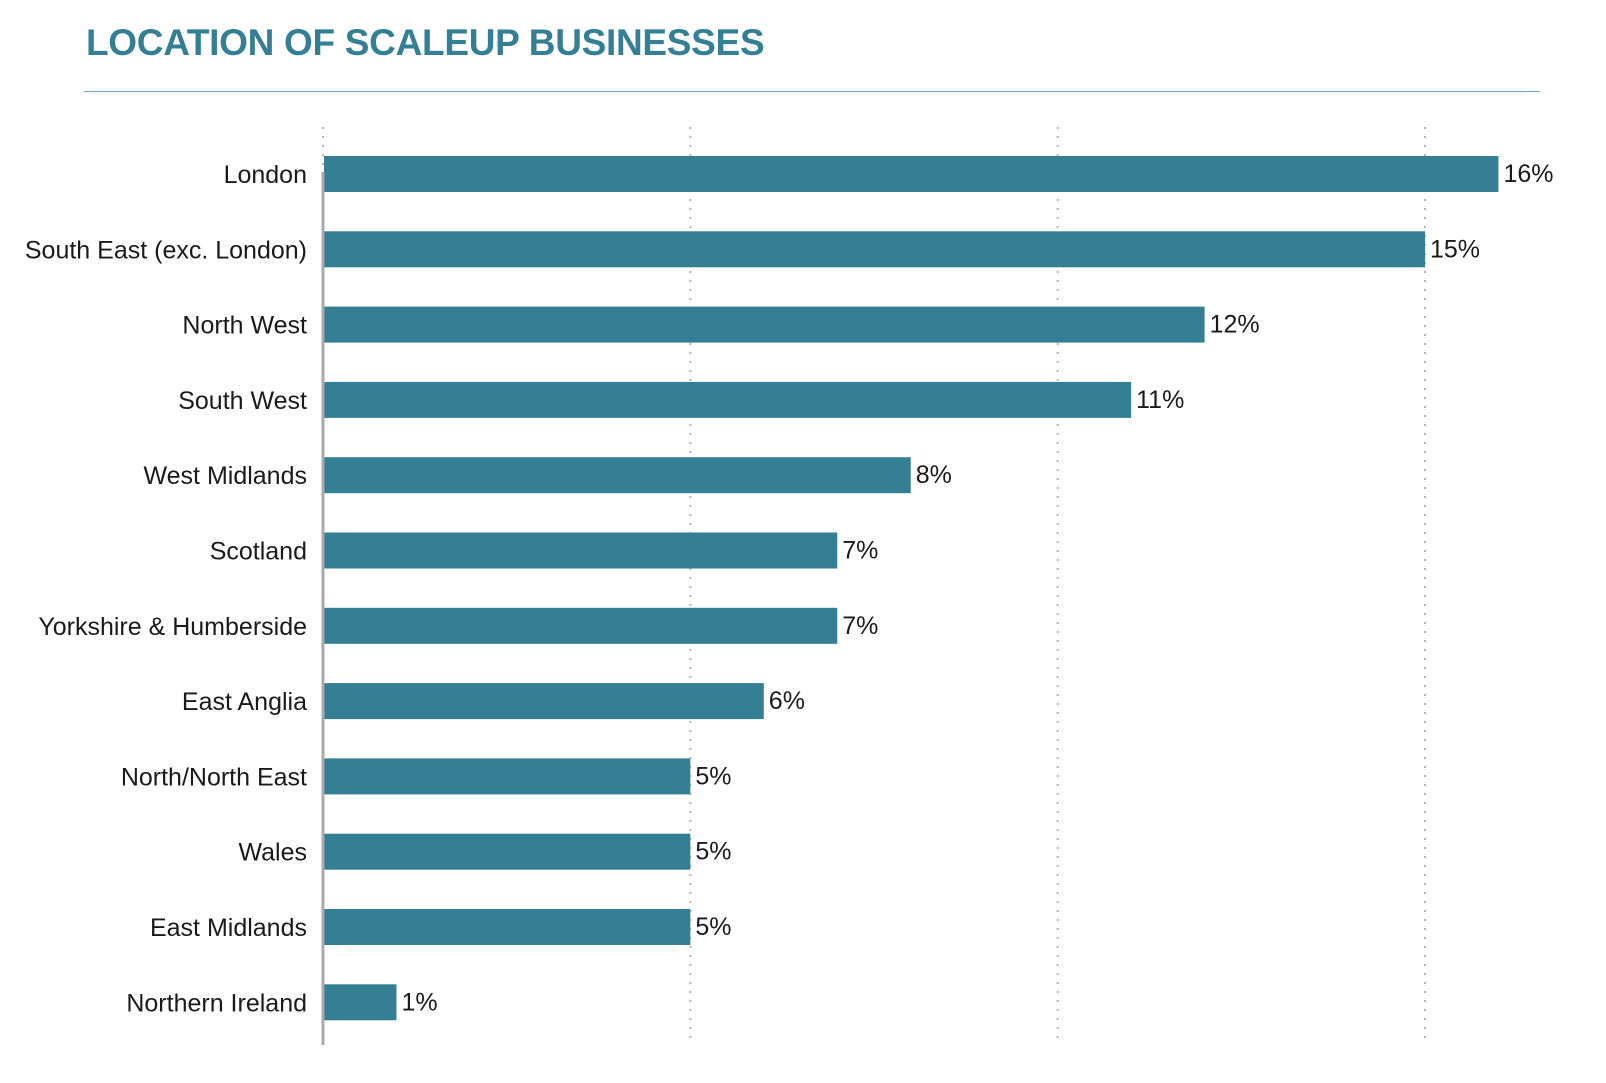 This screenshot has width=1606, height=1083. Describe the element at coordinates (216, 1003) in the screenshot. I see `category-label-12: Northern Ireland` at that location.